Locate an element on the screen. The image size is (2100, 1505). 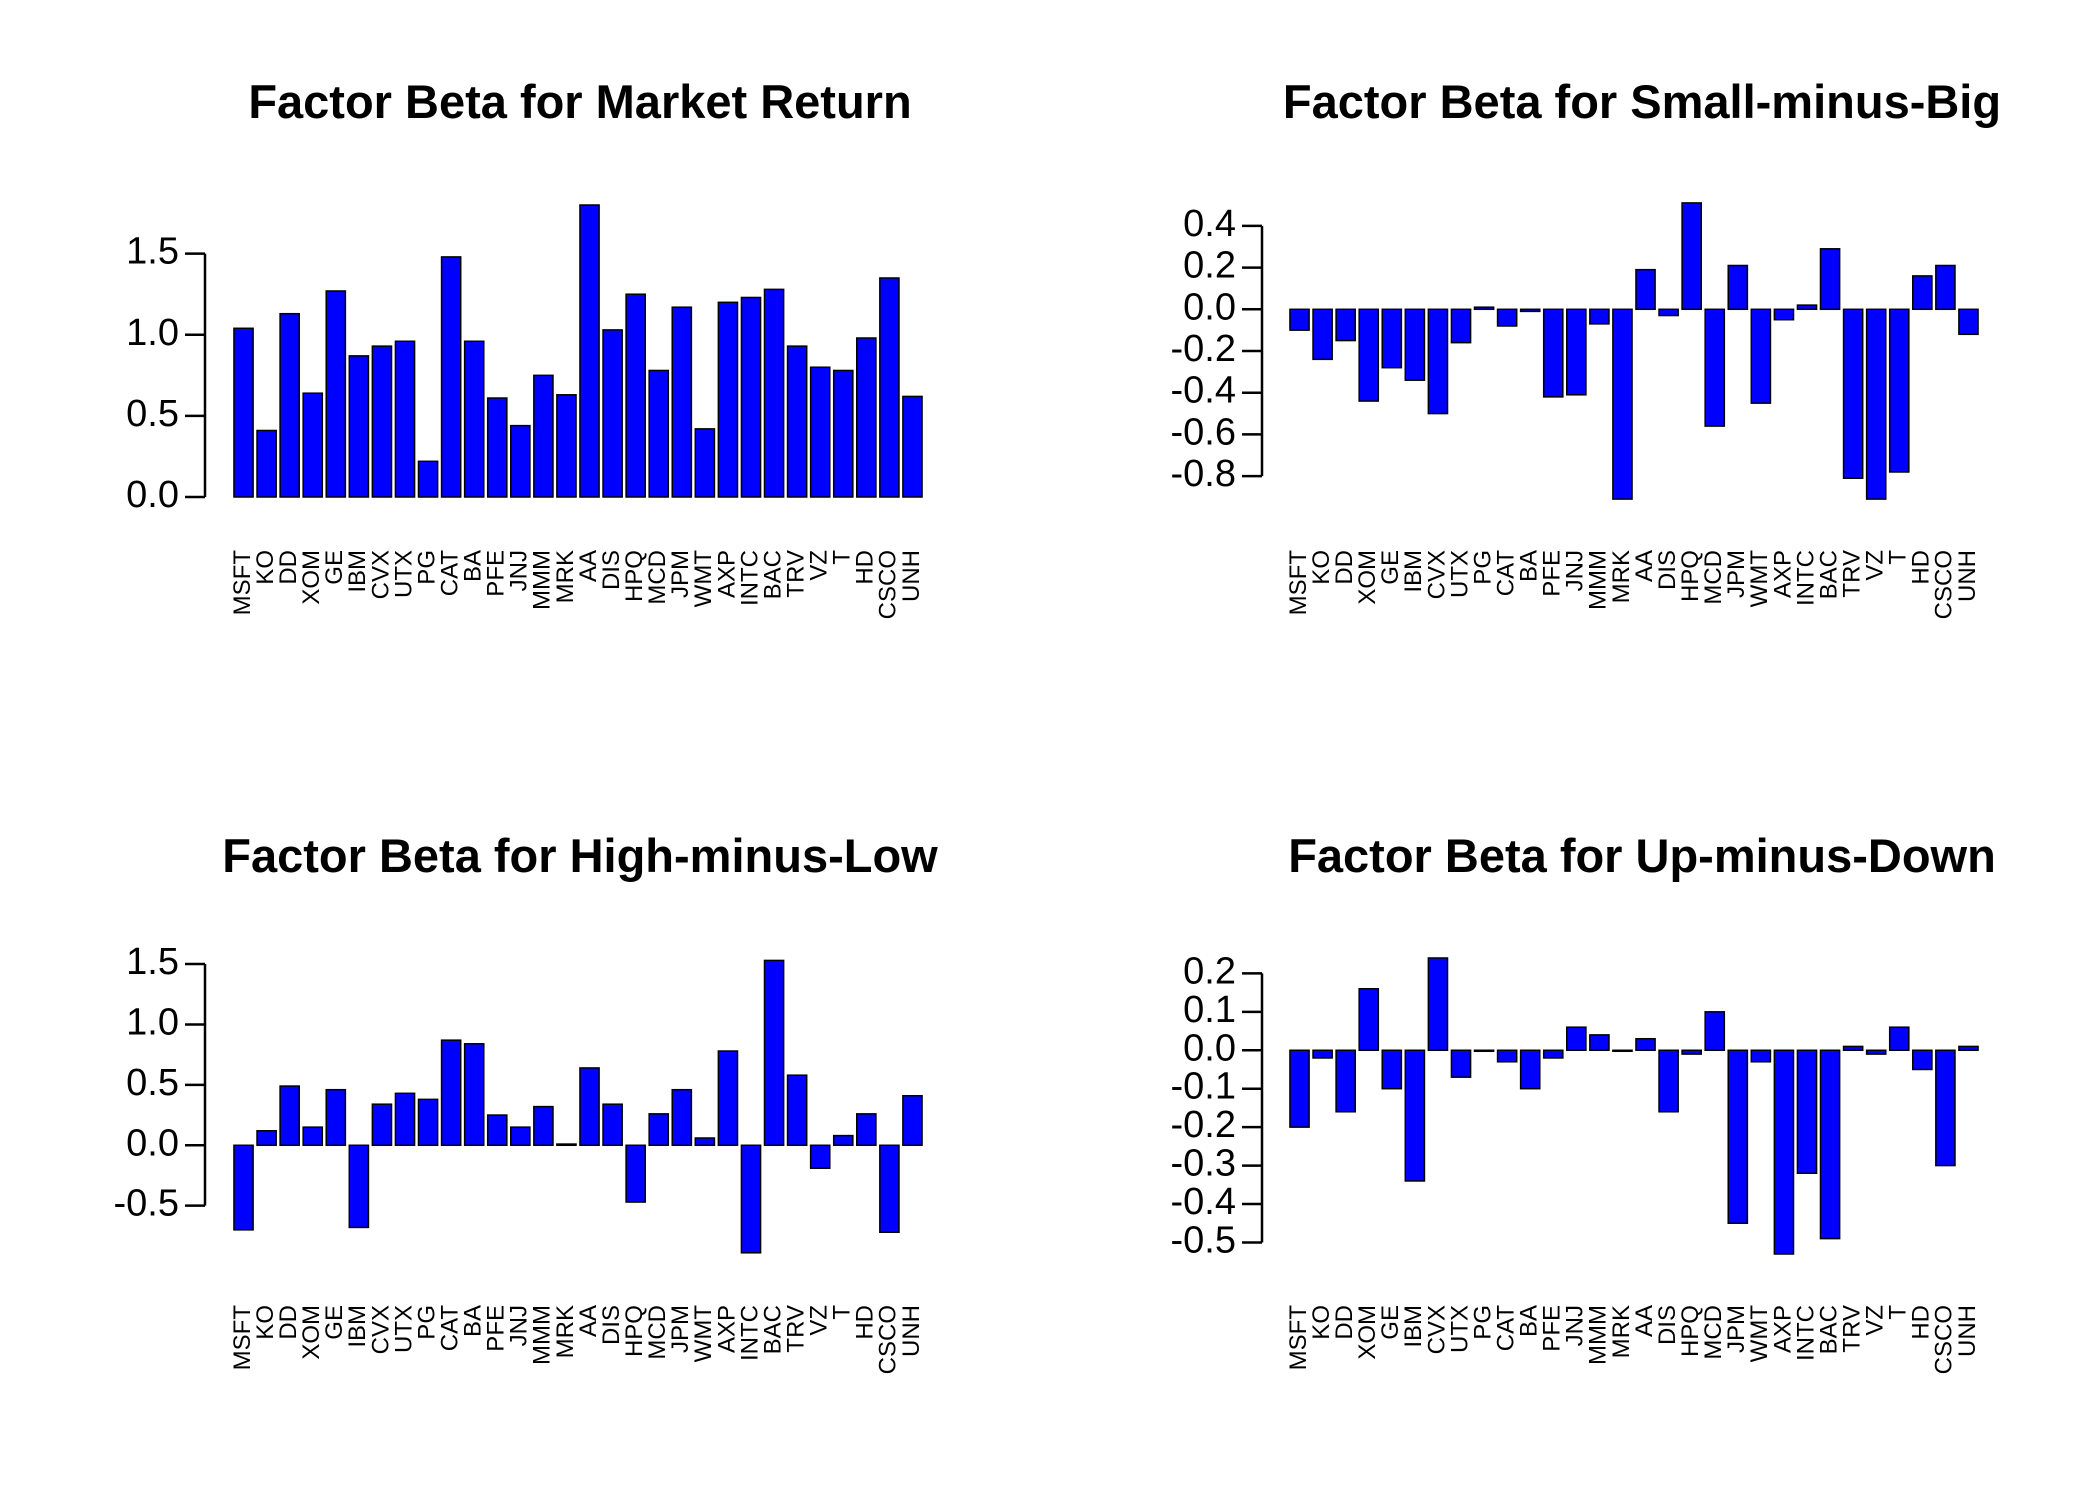
bar-t is located at coordinates (1899, 1038).